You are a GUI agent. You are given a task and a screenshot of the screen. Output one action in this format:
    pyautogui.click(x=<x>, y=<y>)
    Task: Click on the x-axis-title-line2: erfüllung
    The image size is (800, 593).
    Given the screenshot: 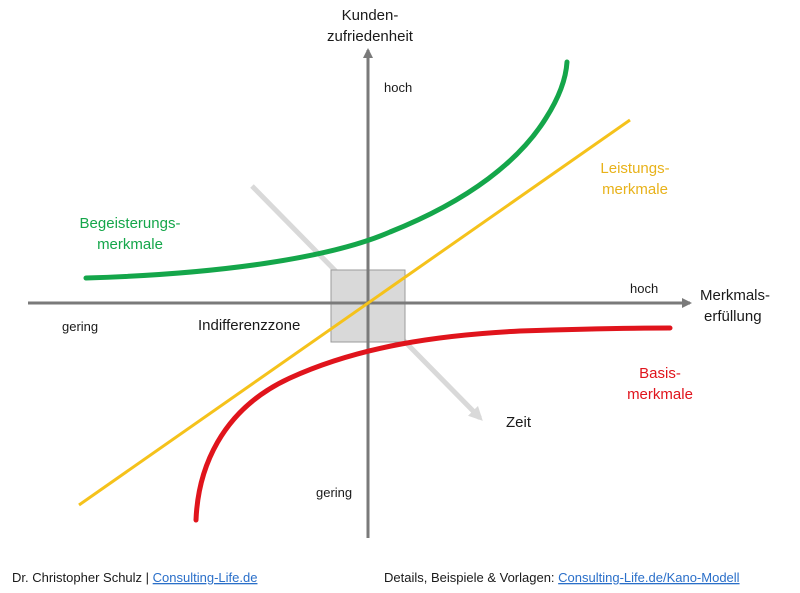 What is the action you would take?
    pyautogui.click(x=733, y=316)
    